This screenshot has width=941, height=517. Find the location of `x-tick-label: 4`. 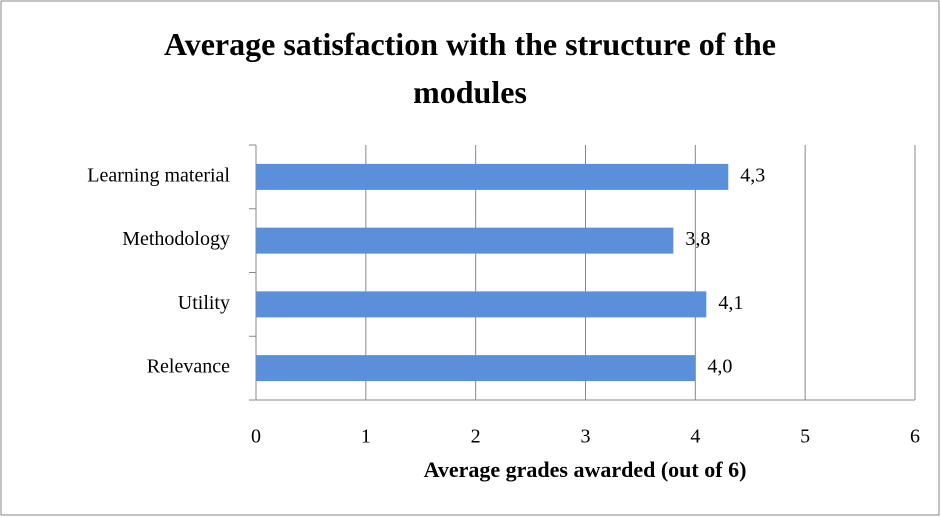

x-tick-label: 4 is located at coordinates (695, 437).